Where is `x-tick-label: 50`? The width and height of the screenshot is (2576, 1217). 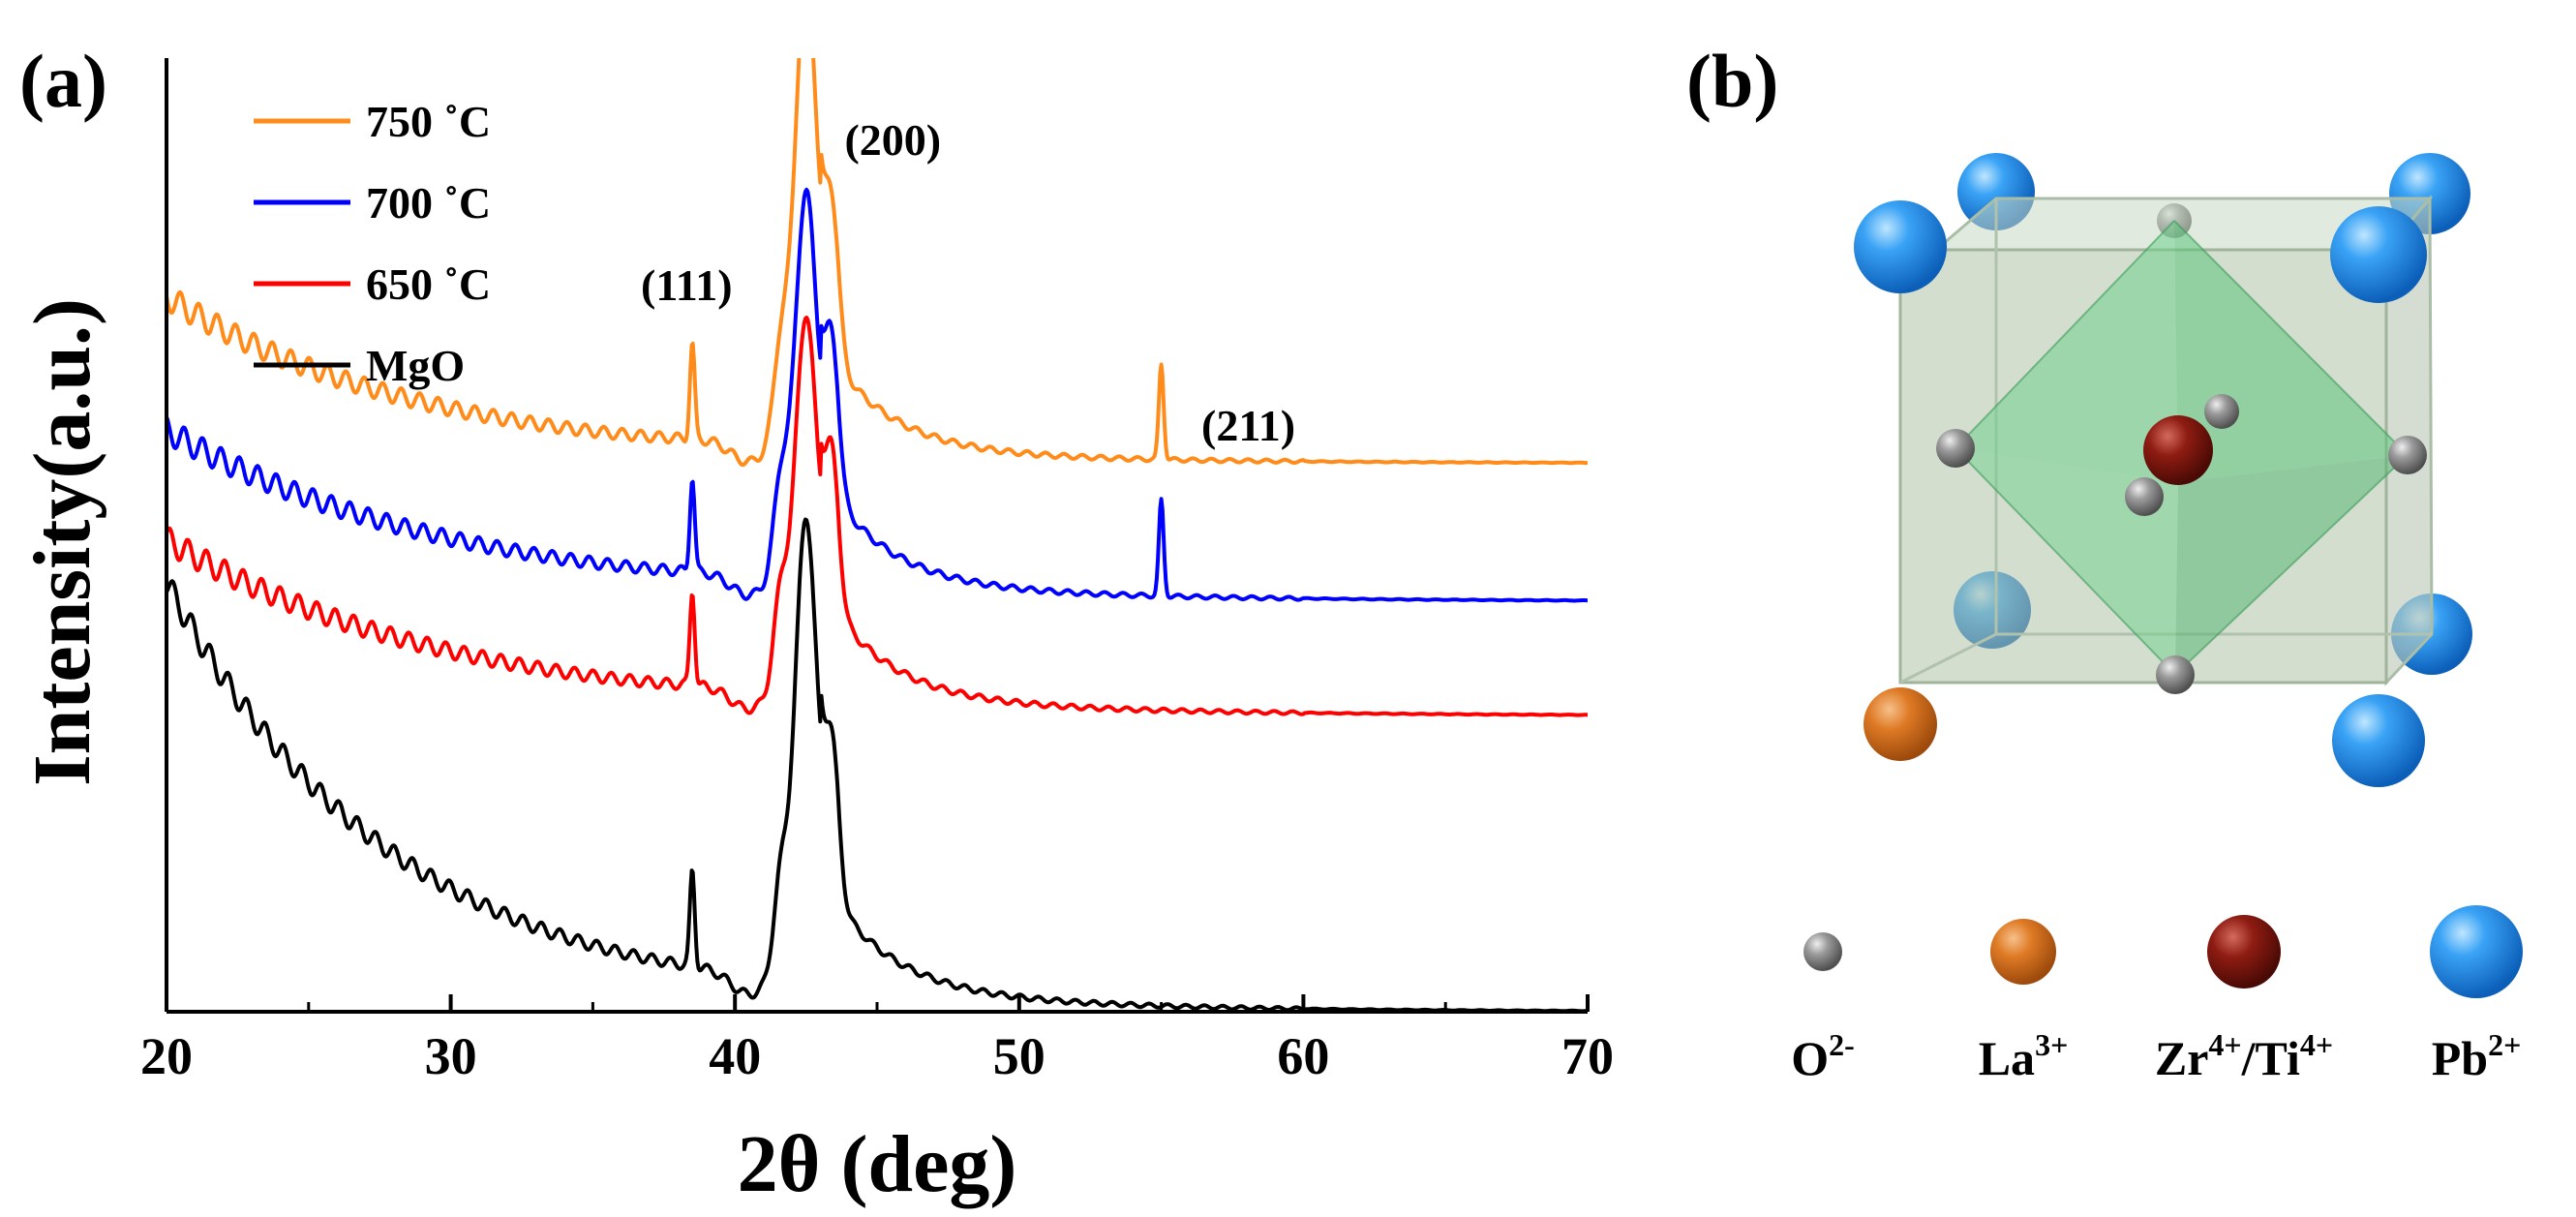 x-tick-label: 50 is located at coordinates (1019, 1056).